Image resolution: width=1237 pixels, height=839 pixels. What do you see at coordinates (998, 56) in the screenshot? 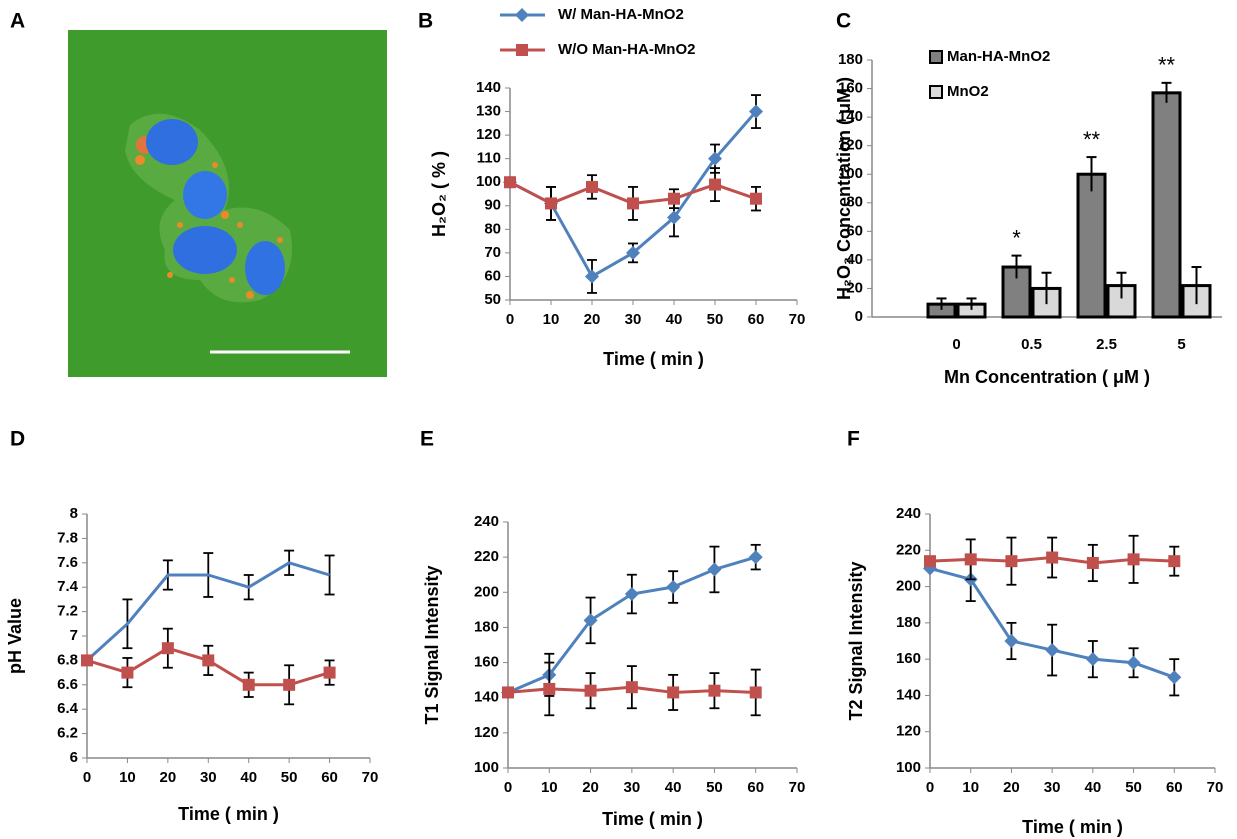
I see `legend-label: Man-HA-MnO2` at bounding box center [998, 56].